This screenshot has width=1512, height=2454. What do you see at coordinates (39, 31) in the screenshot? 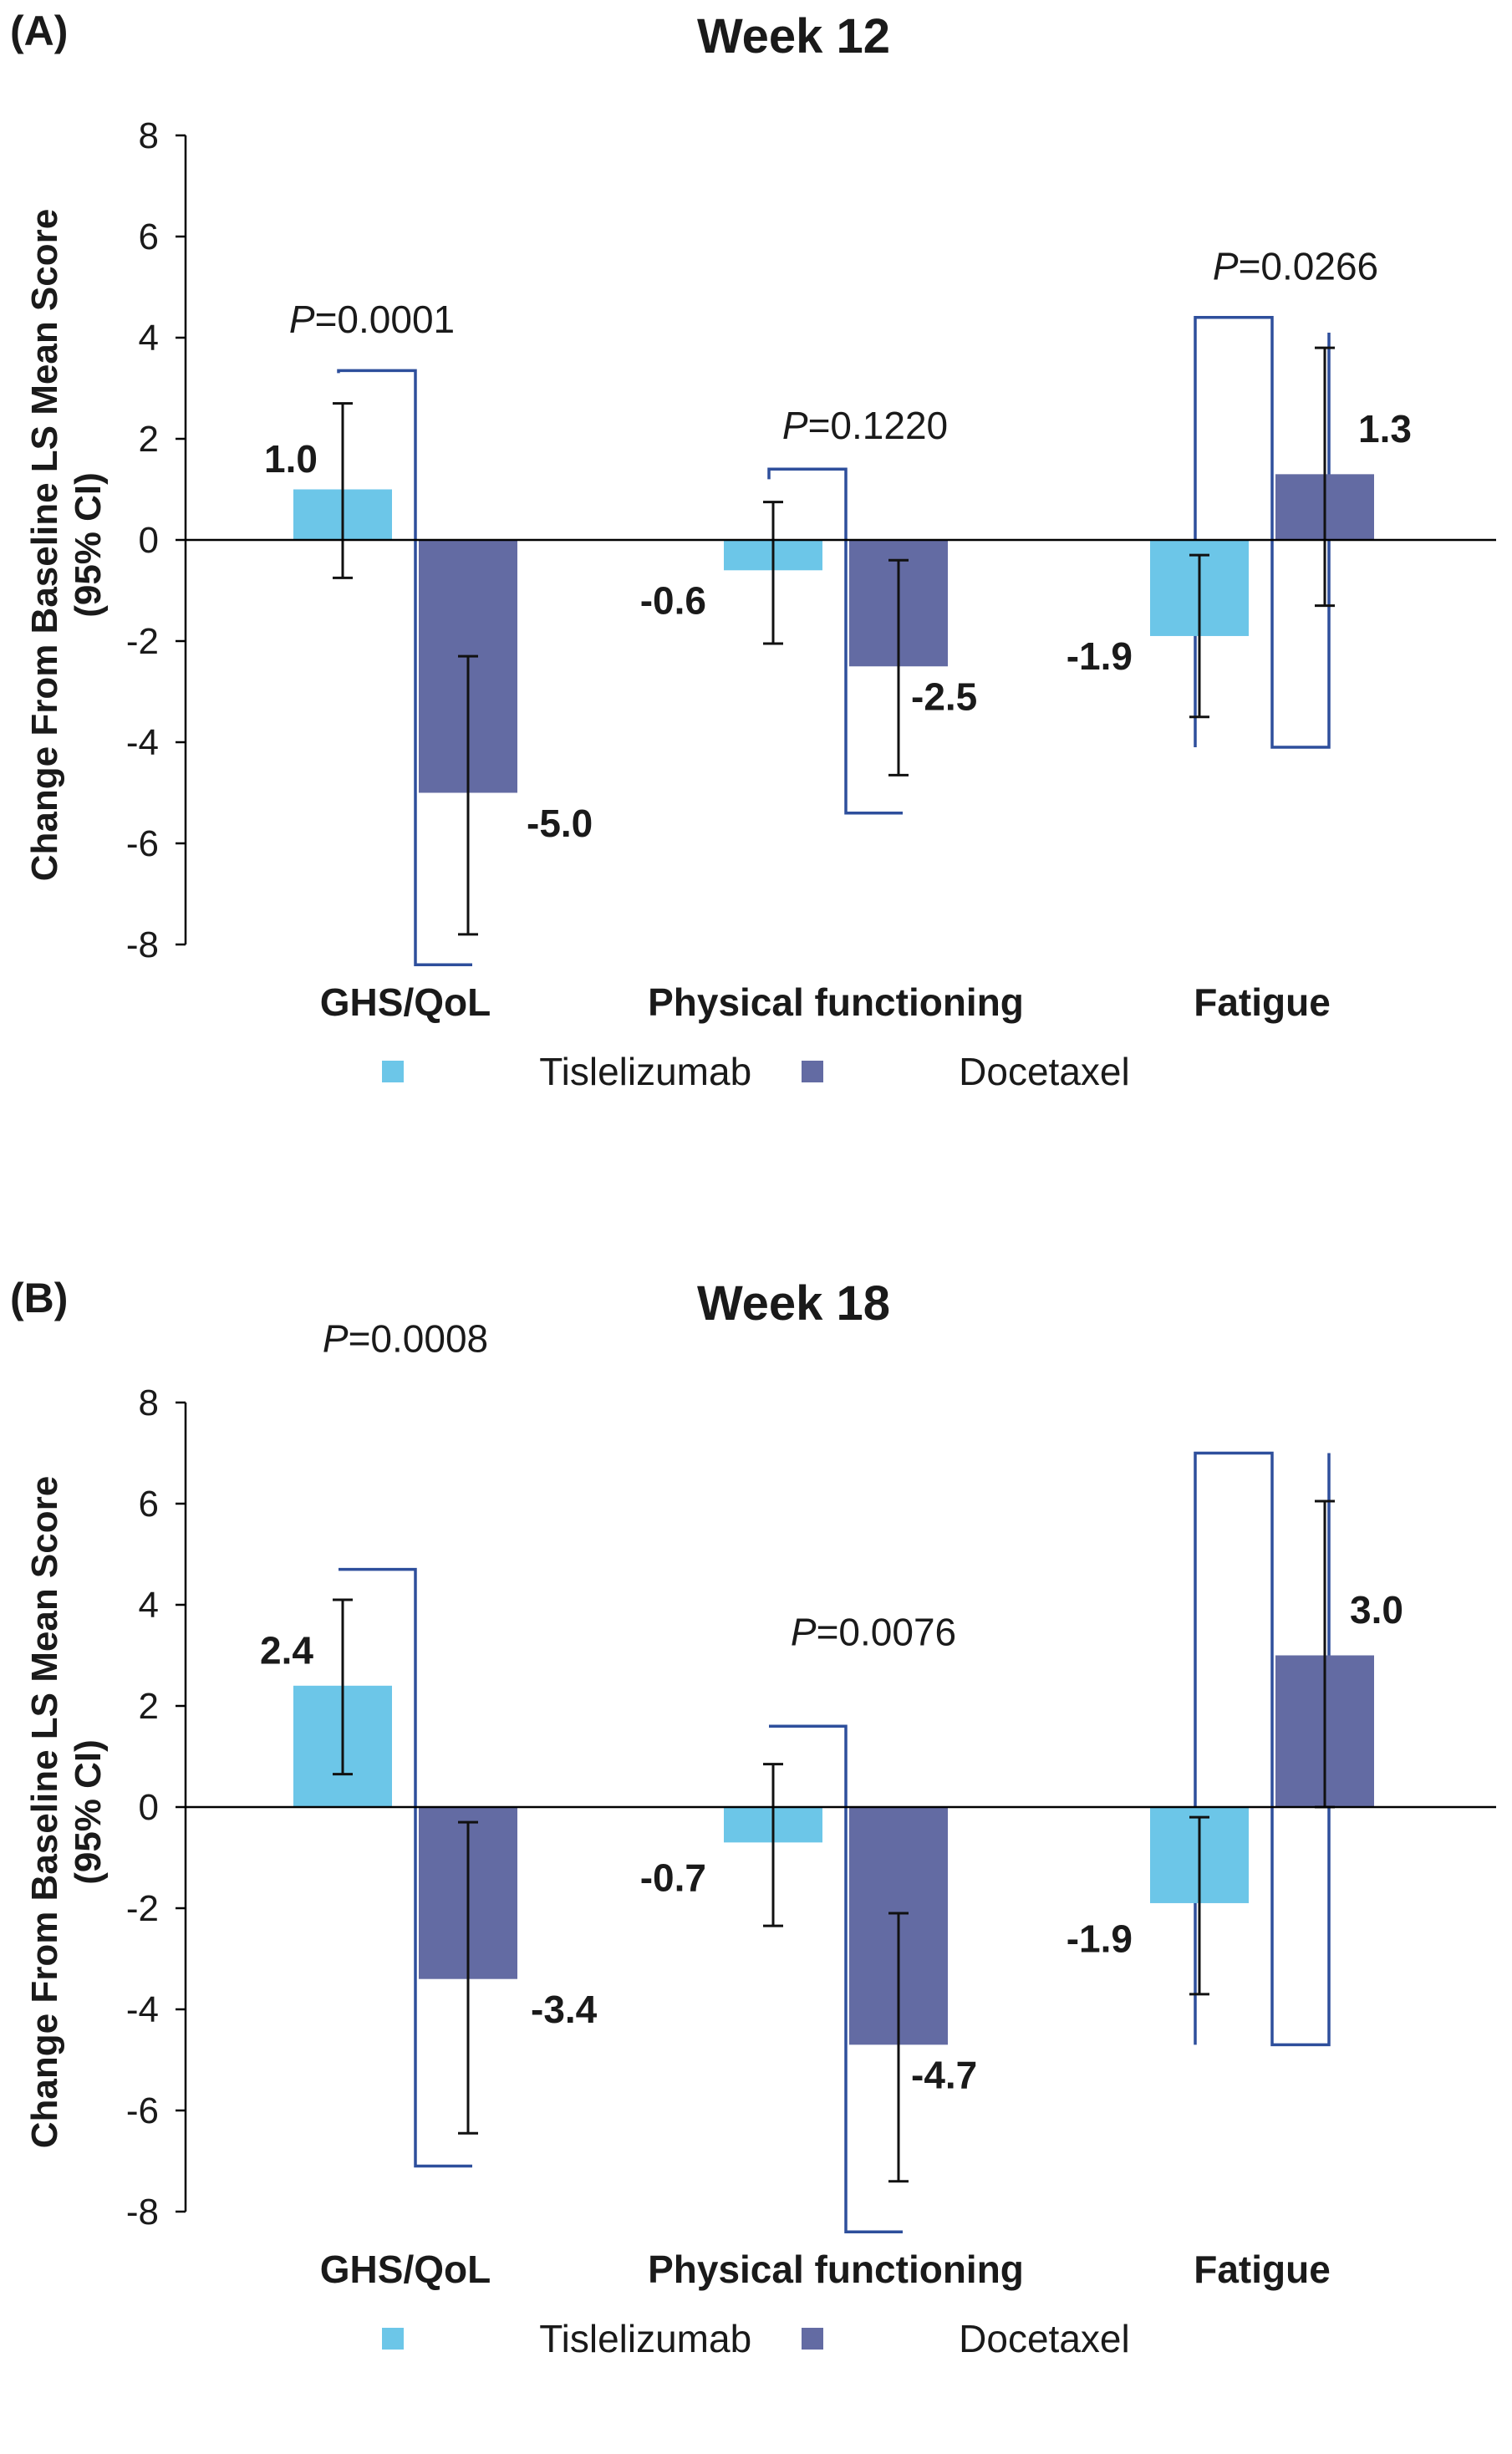
I see `panel-label: (A)` at bounding box center [39, 31].